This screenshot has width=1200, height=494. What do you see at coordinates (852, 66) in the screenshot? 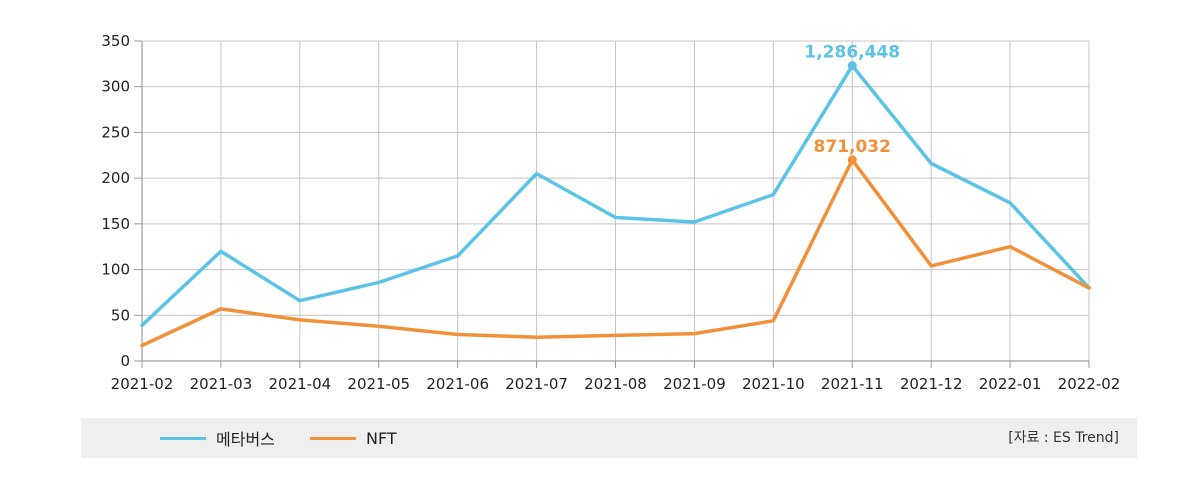
I see `series-1-peak-marker` at bounding box center [852, 66].